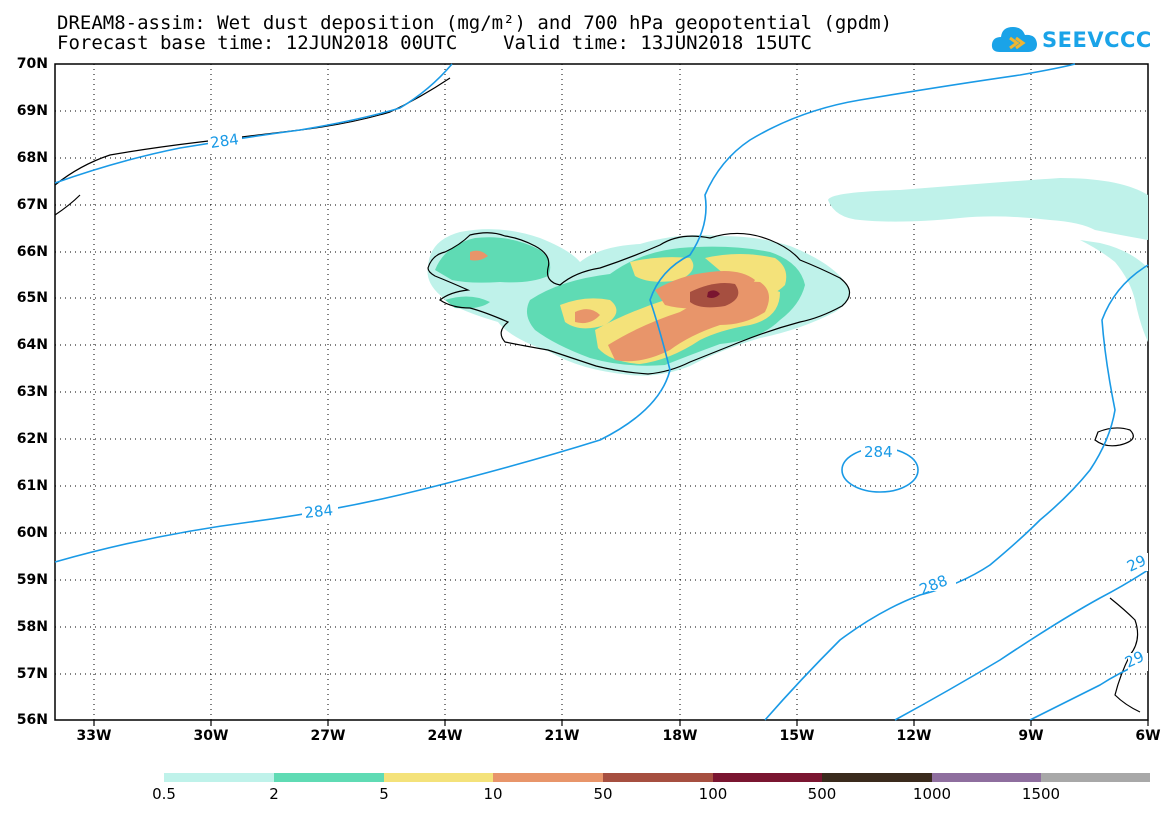 Image resolution: width=1175 pixels, height=815 pixels. What do you see at coordinates (211, 736) in the screenshot?
I see `lon-label: 30W` at bounding box center [211, 736].